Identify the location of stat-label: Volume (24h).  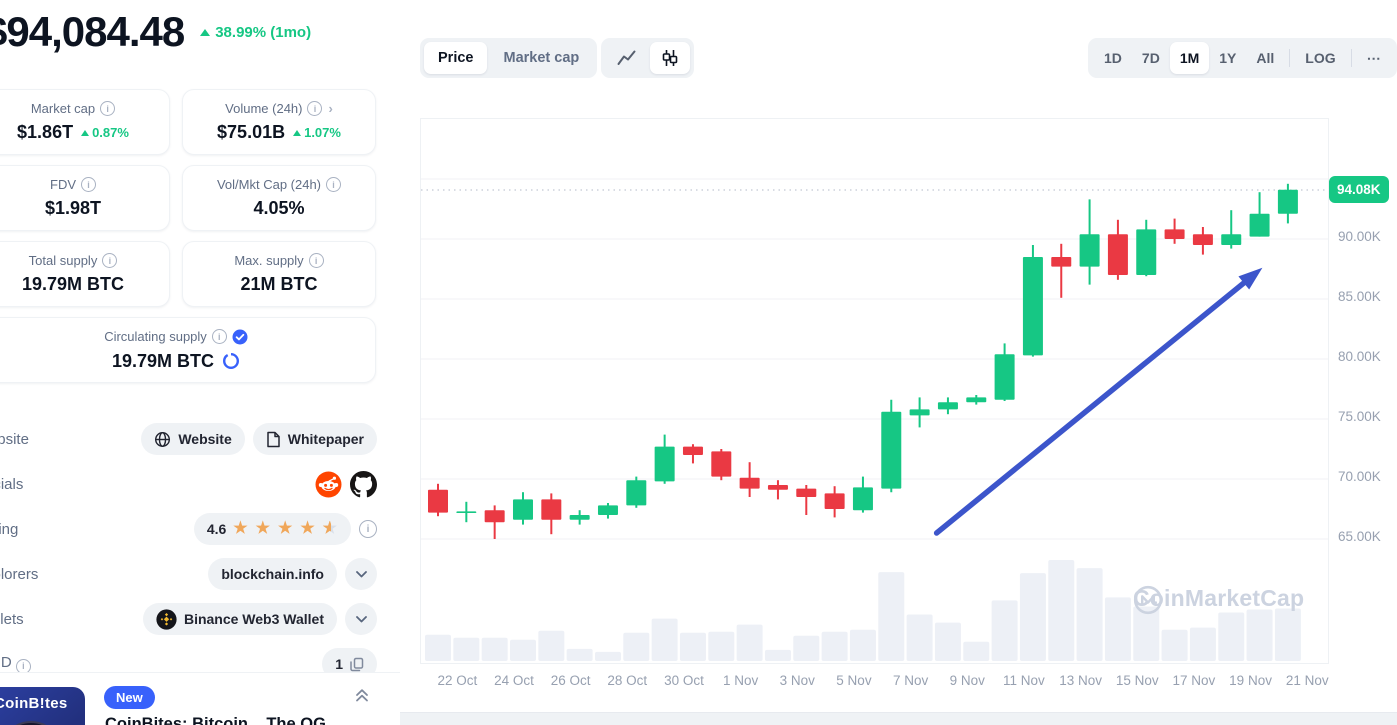
(264, 108).